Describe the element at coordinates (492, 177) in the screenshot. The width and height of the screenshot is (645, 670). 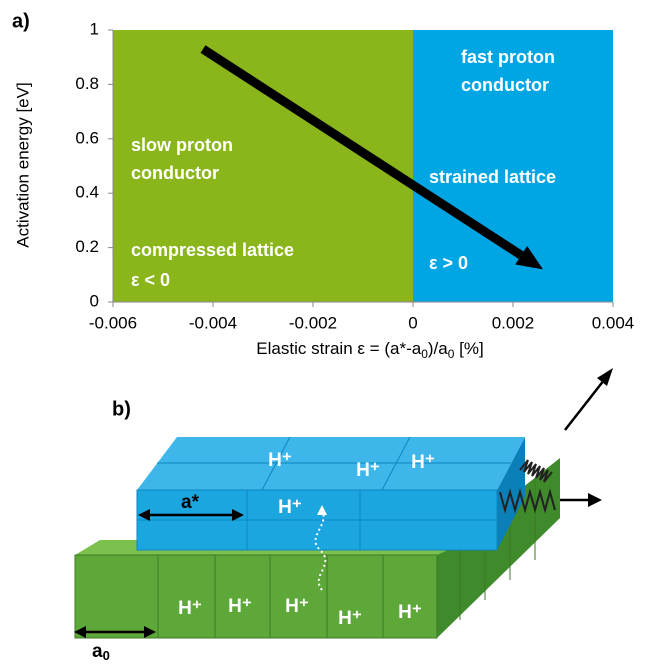
I see `region-label: strained lattice` at that location.